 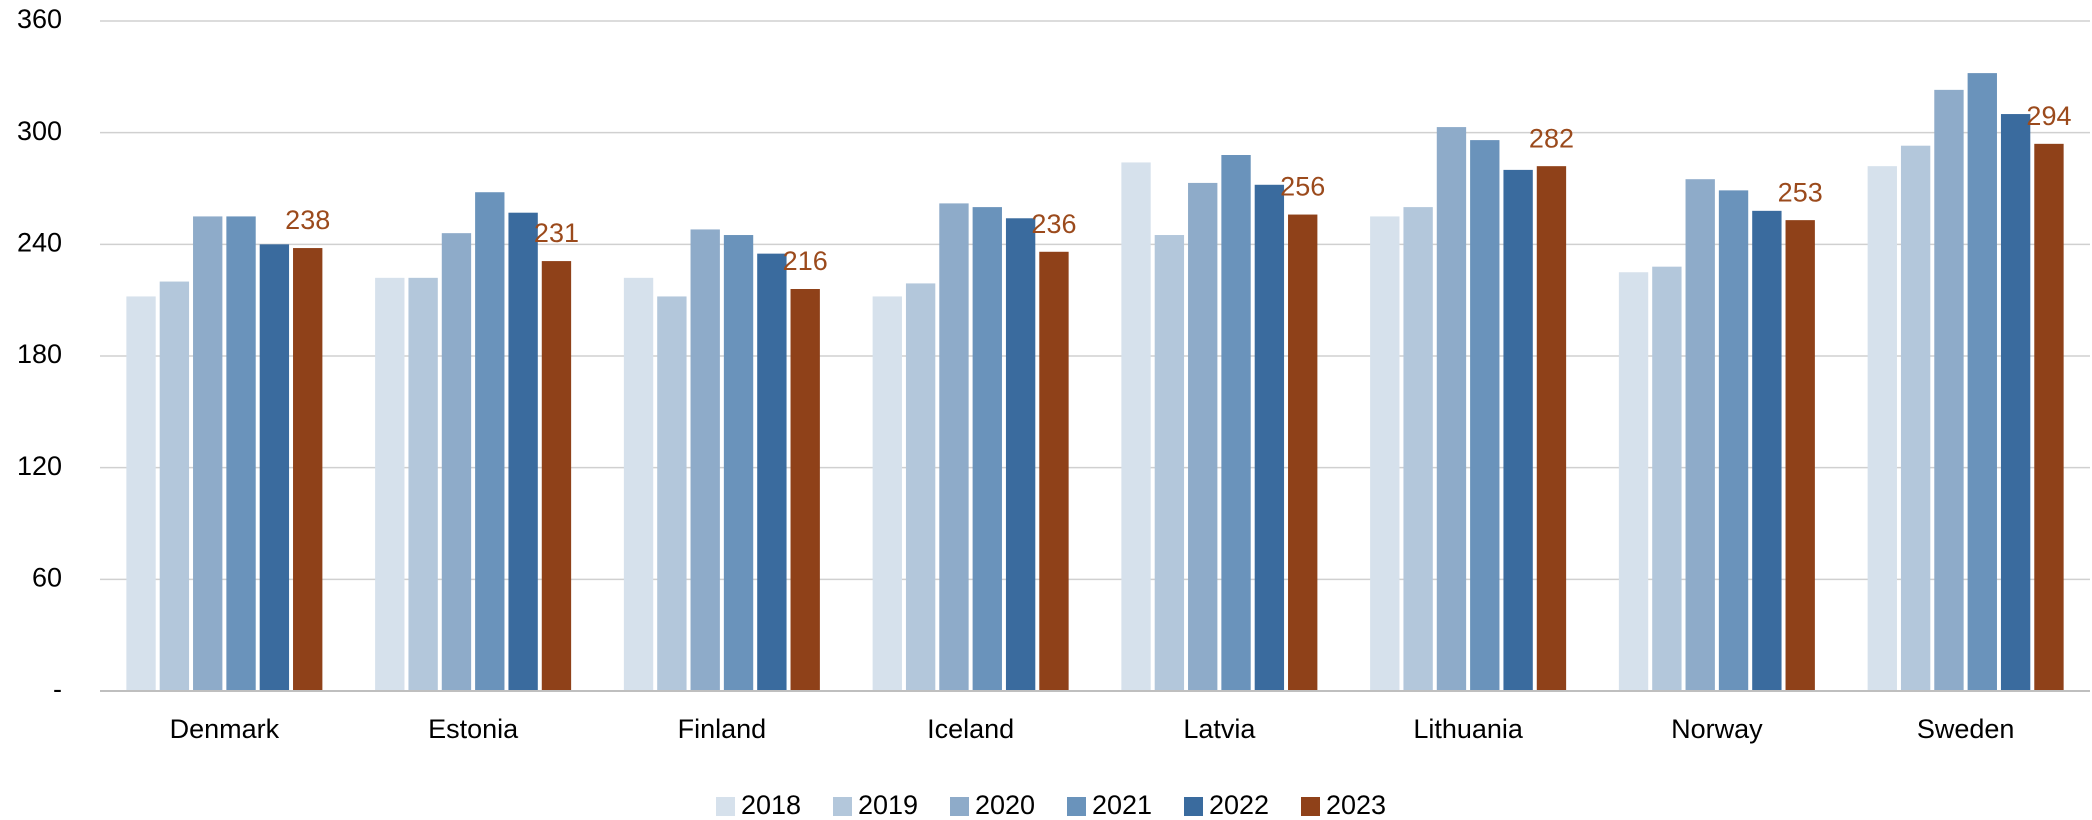 I want to click on x-tick-label: Denmark, so click(x=225, y=729).